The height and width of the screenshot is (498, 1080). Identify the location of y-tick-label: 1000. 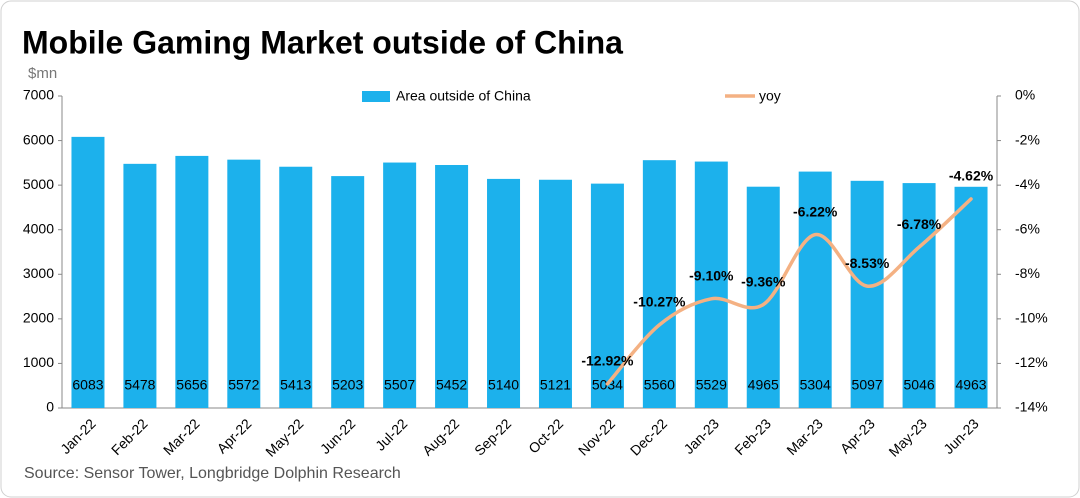
(38, 362).